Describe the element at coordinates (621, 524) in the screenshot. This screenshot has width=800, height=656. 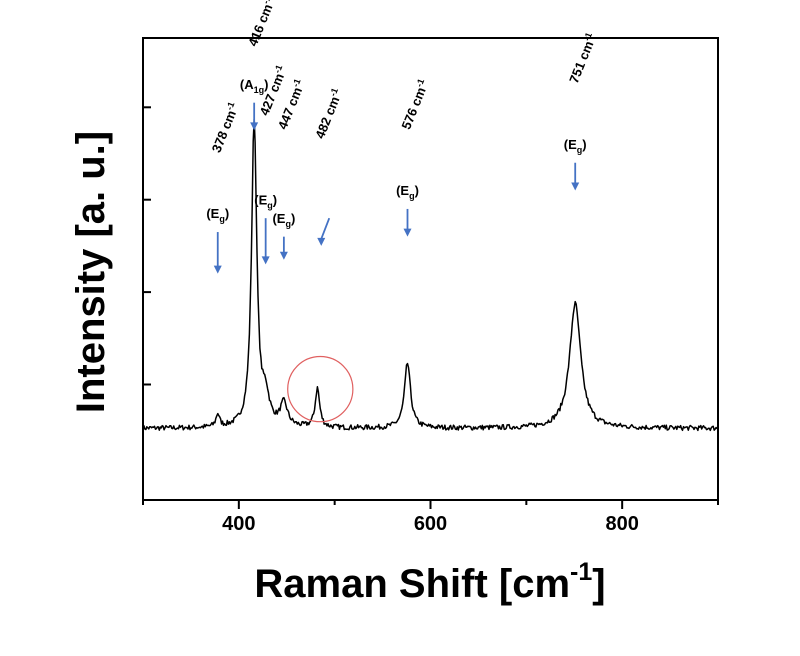
I see `x-tick-label: 800` at that location.